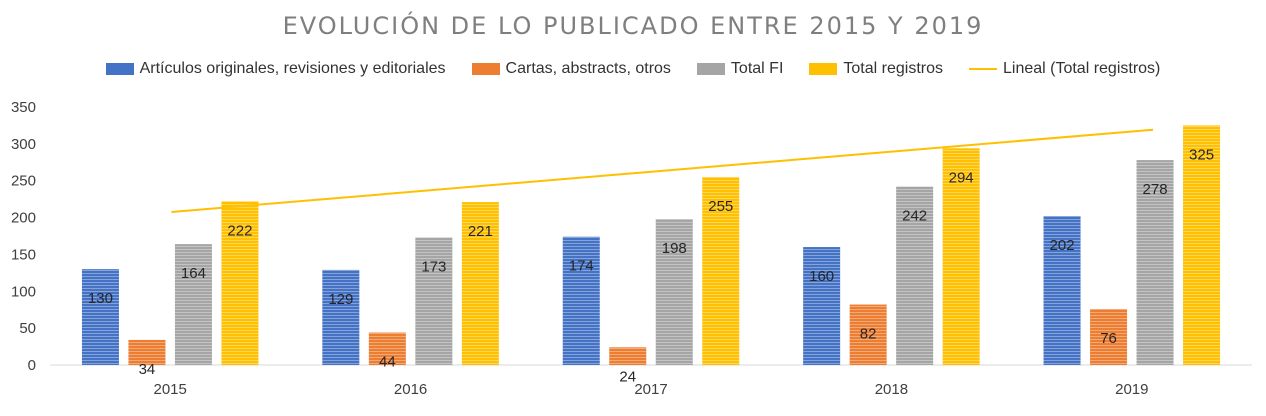 The height and width of the screenshot is (416, 1266). Describe the element at coordinates (757, 68) in the screenshot. I see `legend-label-total-fi: Total FI` at that location.